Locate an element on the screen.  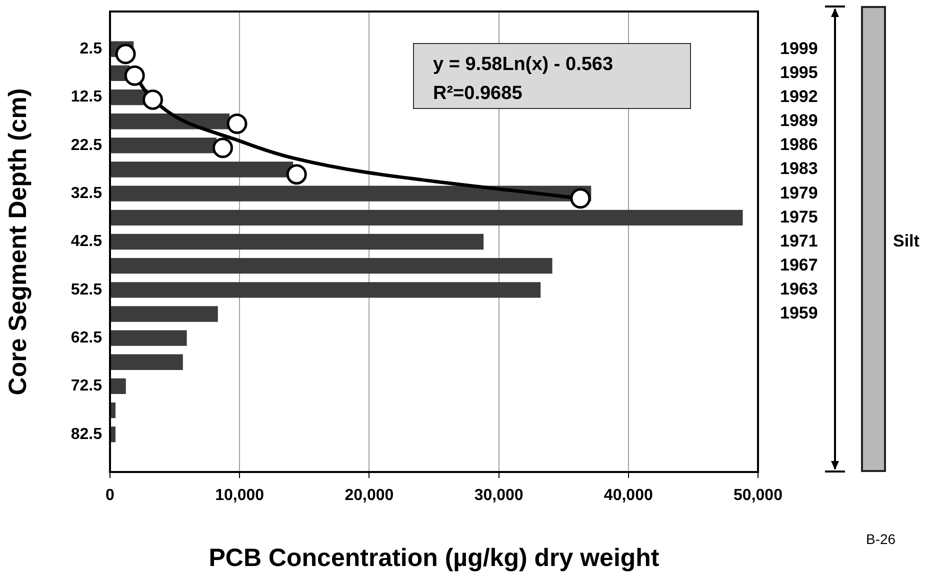
text: Silt is located at coordinates (906, 240).